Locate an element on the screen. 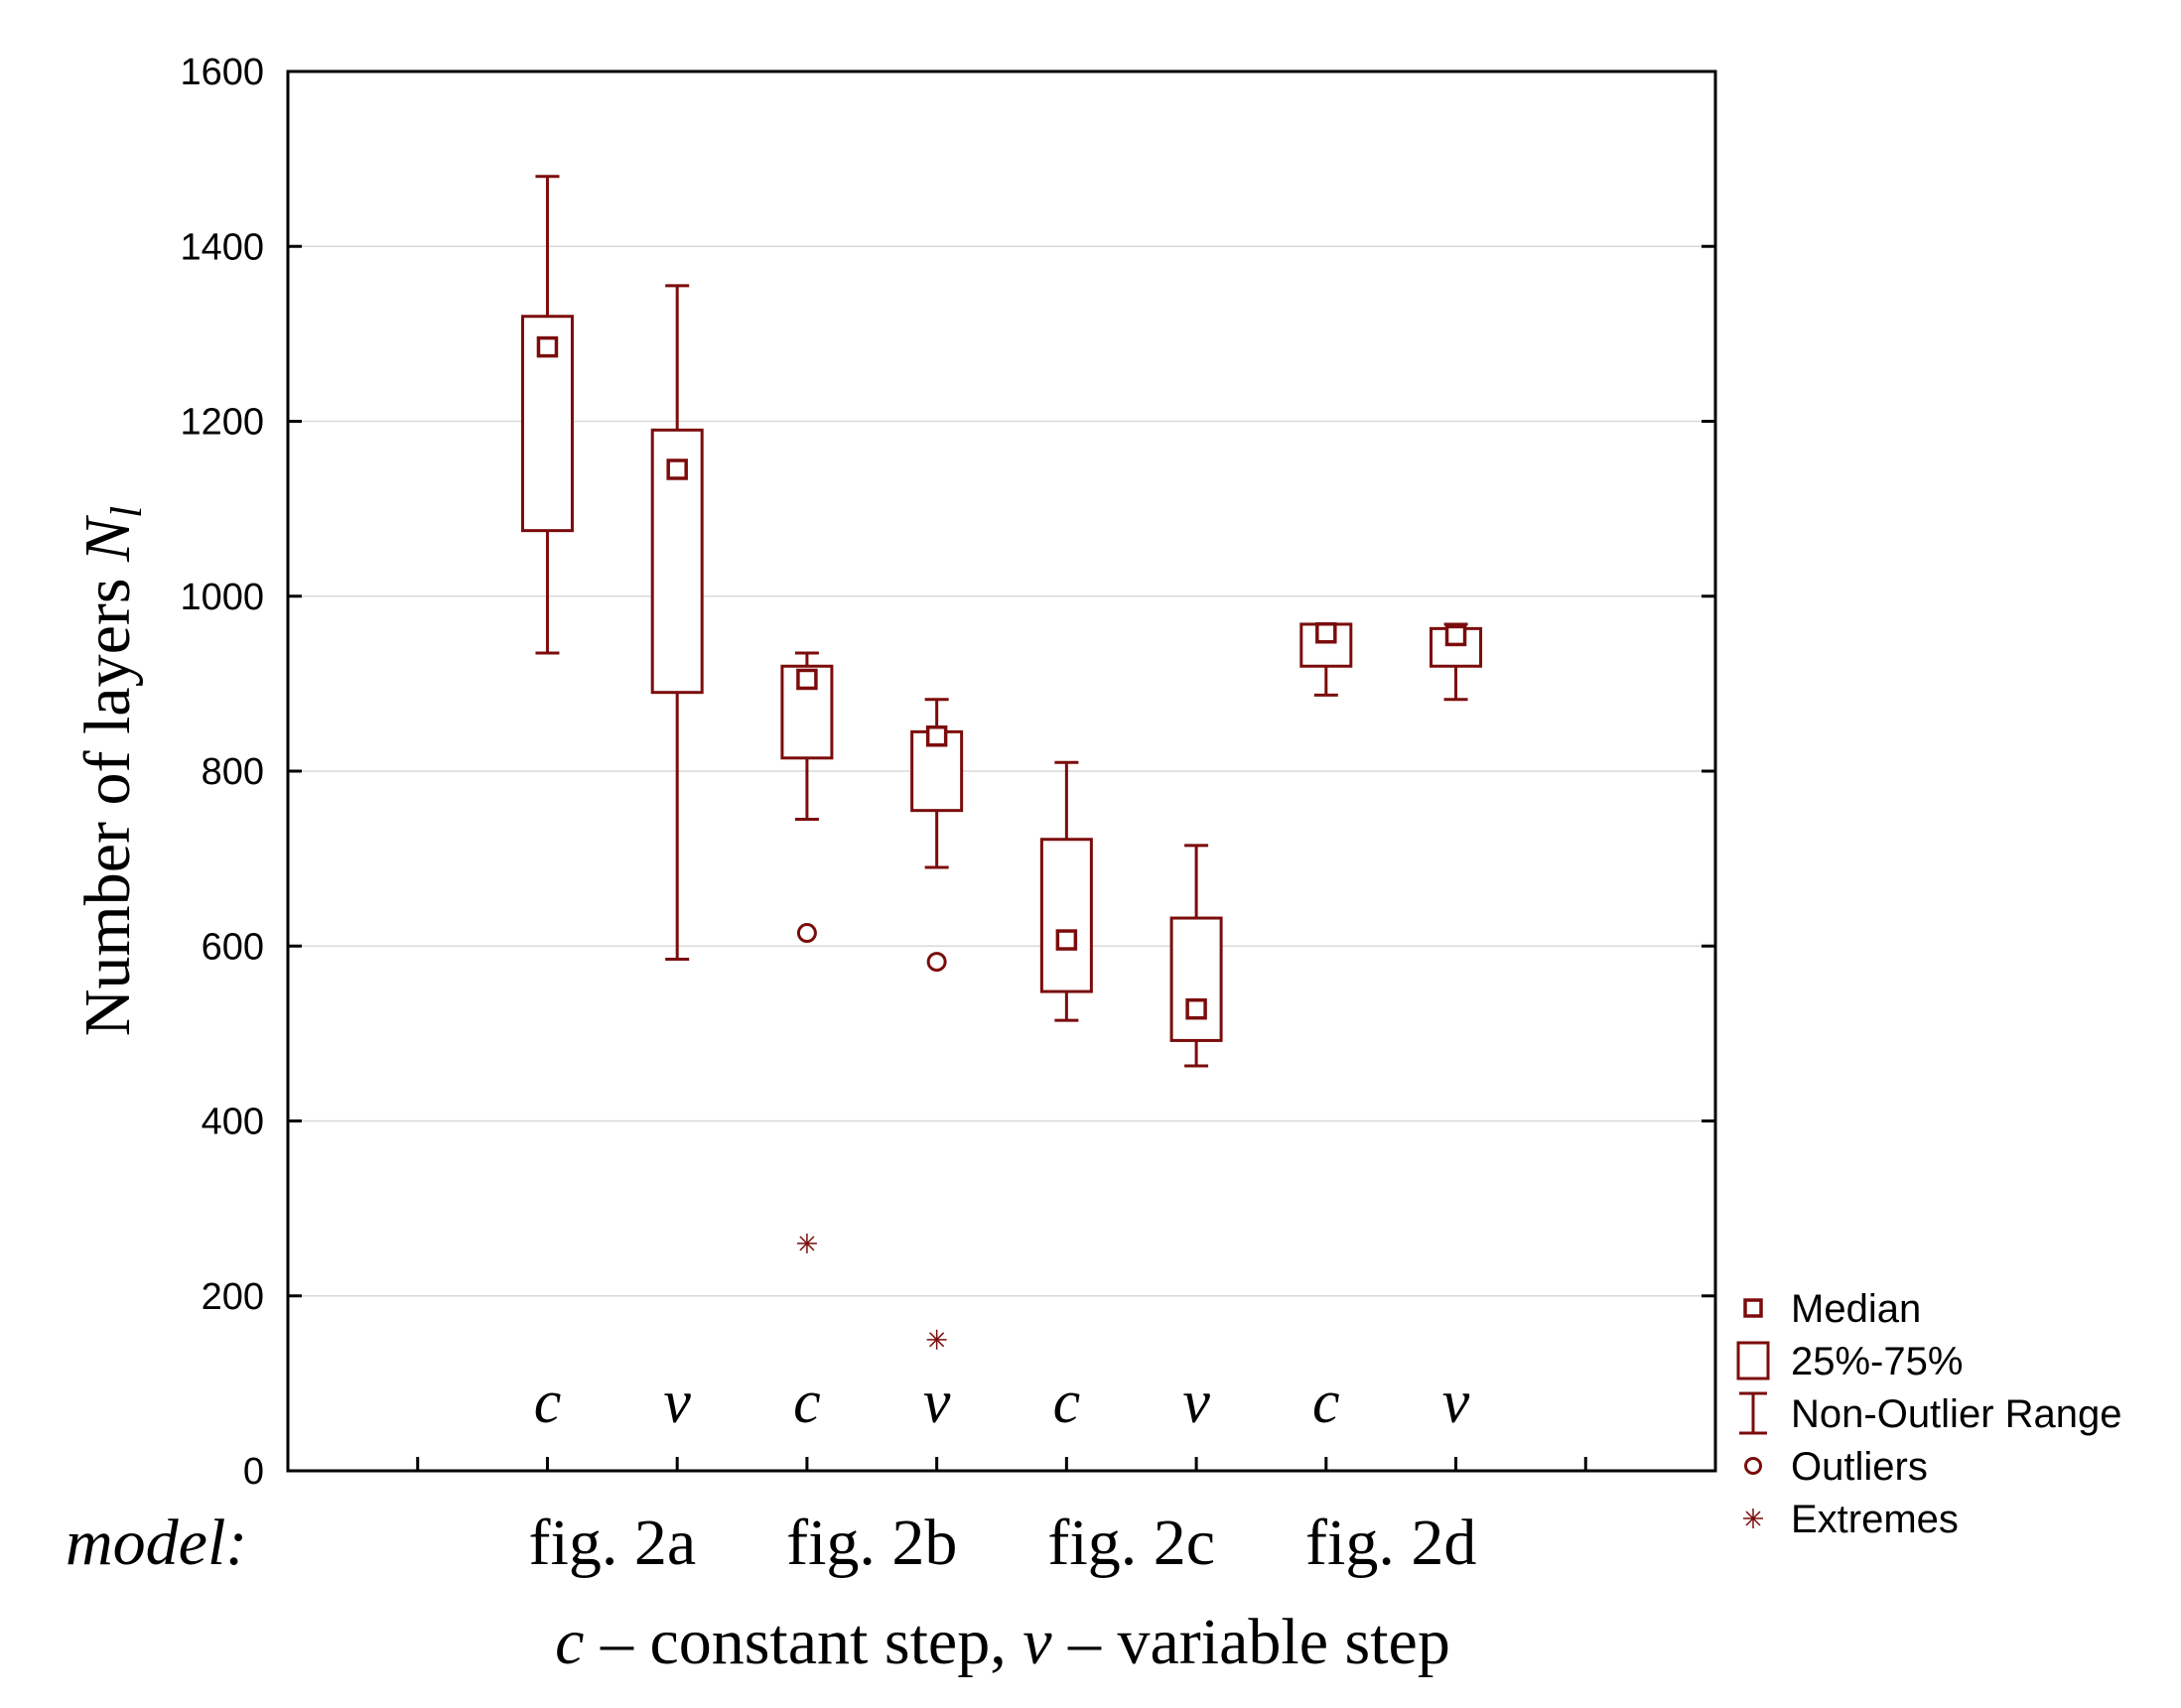 This screenshot has width=2181, height=1708. y-tick-label: 600 is located at coordinates (233, 947).